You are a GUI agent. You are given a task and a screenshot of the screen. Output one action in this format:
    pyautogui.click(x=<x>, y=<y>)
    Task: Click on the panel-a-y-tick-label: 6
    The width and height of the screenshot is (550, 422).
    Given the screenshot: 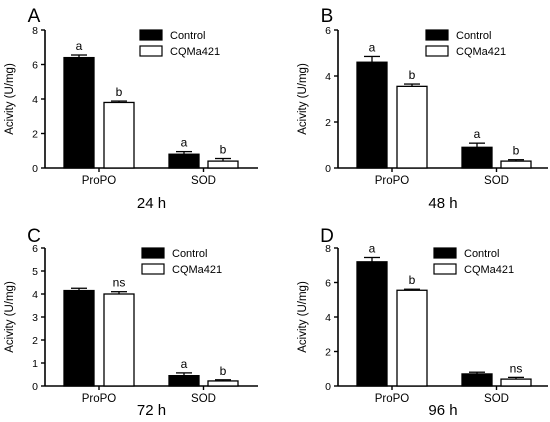 What is the action you would take?
    pyautogui.click(x=35, y=65)
    